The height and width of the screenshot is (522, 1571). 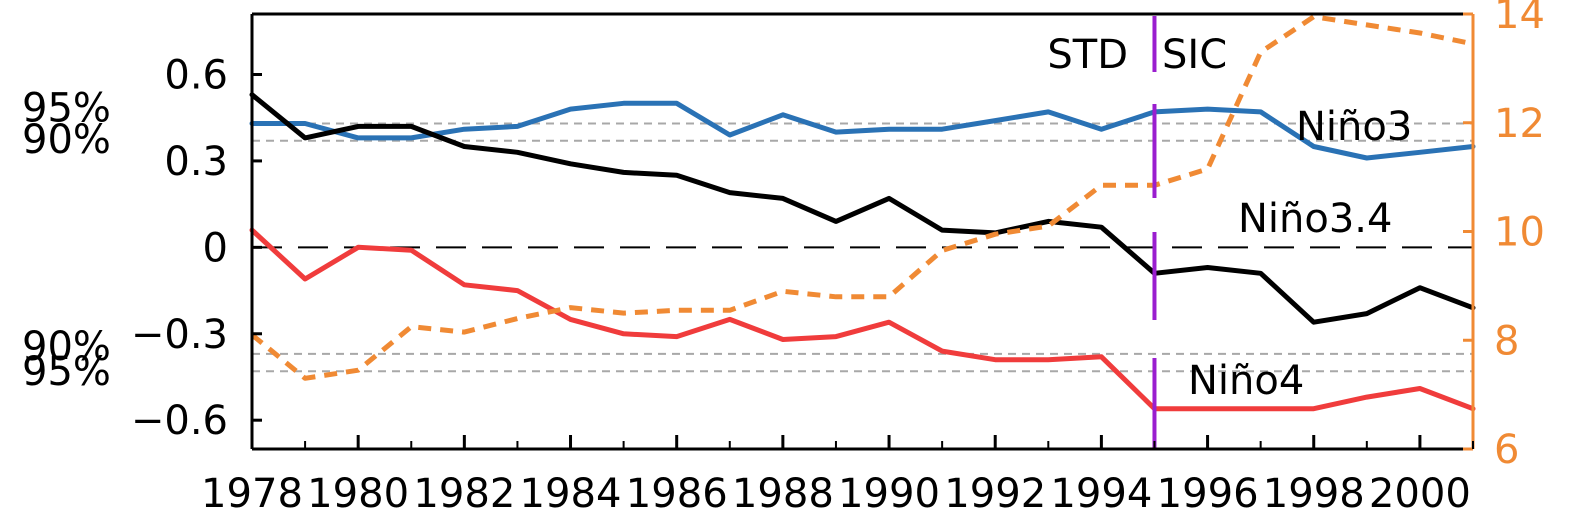 What do you see at coordinates (196, 162) in the screenshot?
I see `y-left-tick-label: 0.3` at bounding box center [196, 162].